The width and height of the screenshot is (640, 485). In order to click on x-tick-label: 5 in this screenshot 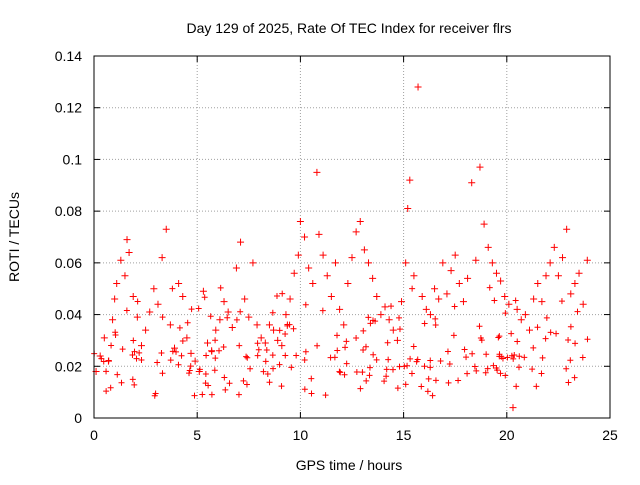, I will do `click(197, 435)`.